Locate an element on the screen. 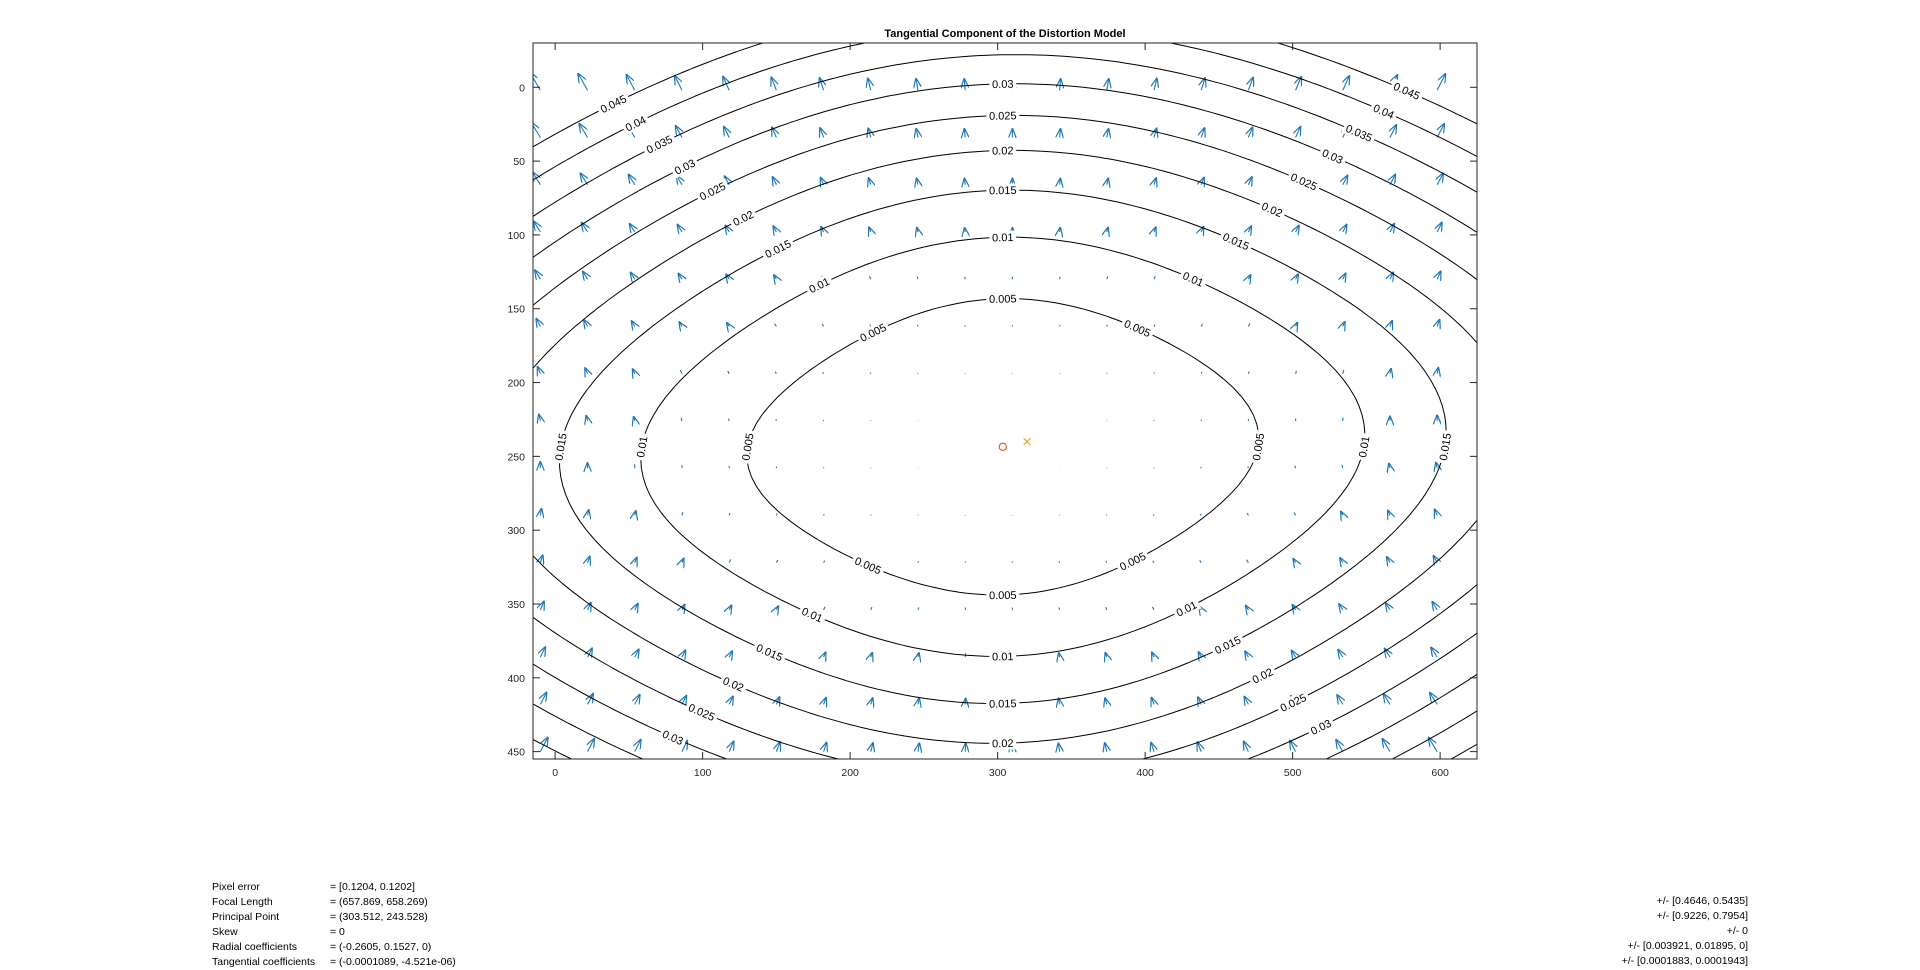 Image resolution: width=1920 pixels, height=970 pixels. x-tick-label: 0 is located at coordinates (555, 773).